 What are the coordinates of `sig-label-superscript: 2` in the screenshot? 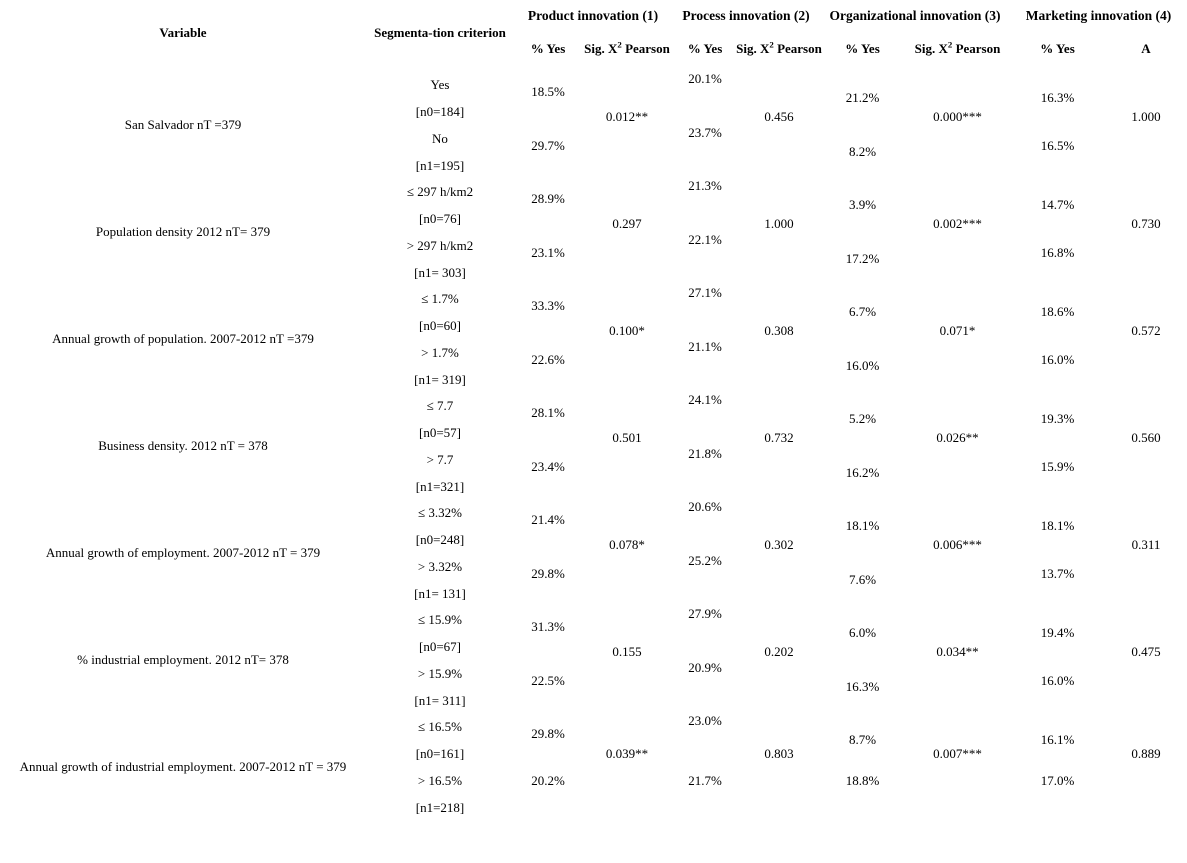 It's located at (771, 45).